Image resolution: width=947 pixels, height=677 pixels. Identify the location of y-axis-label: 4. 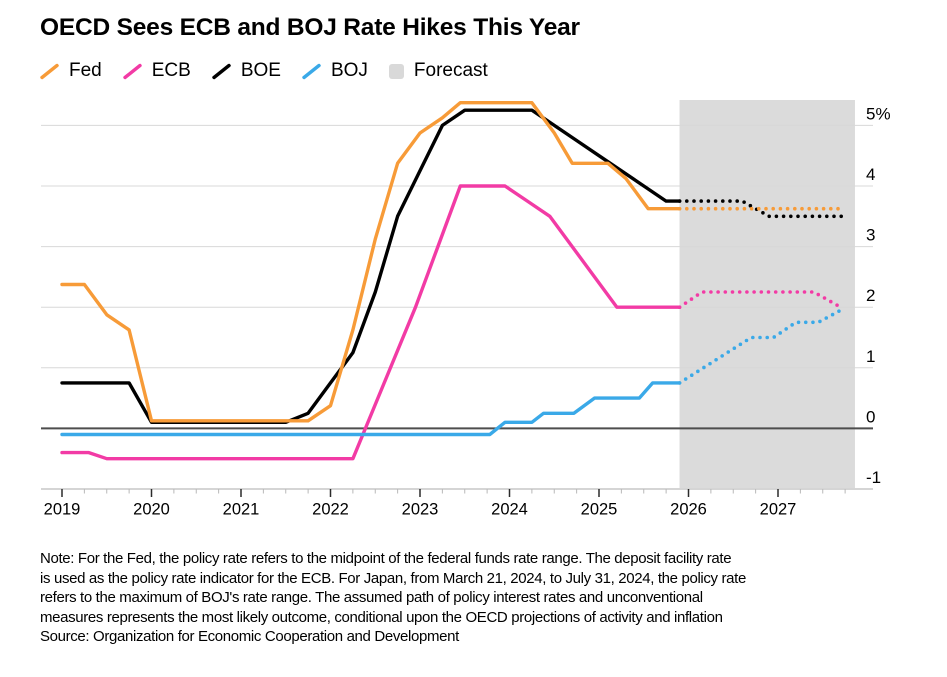
(870, 174).